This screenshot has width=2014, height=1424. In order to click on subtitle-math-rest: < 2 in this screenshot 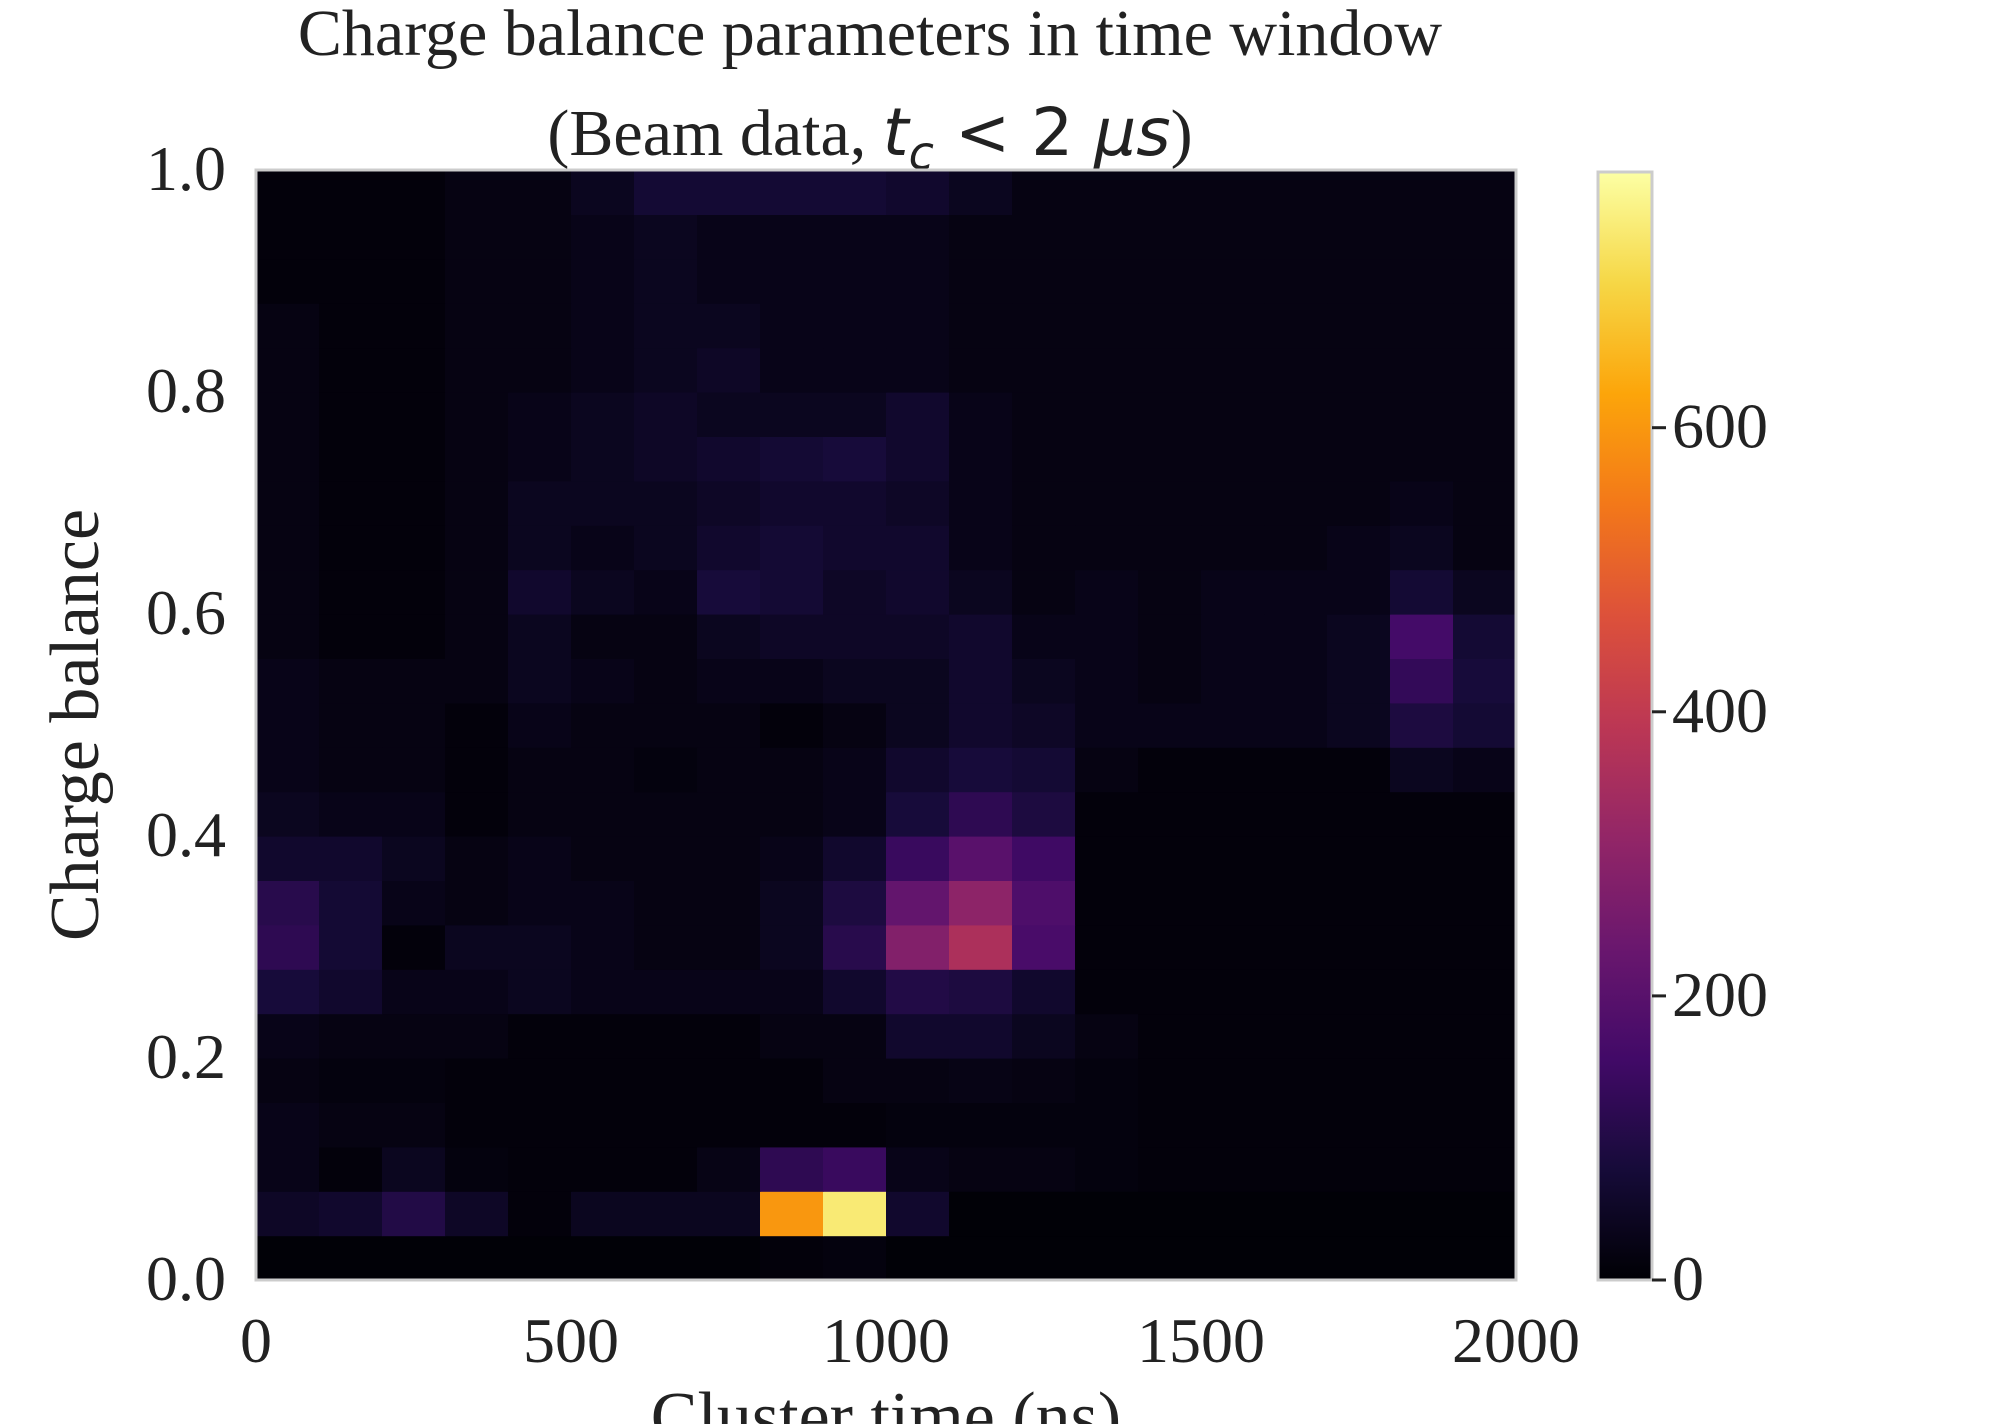, I will do `click(1014, 132)`.